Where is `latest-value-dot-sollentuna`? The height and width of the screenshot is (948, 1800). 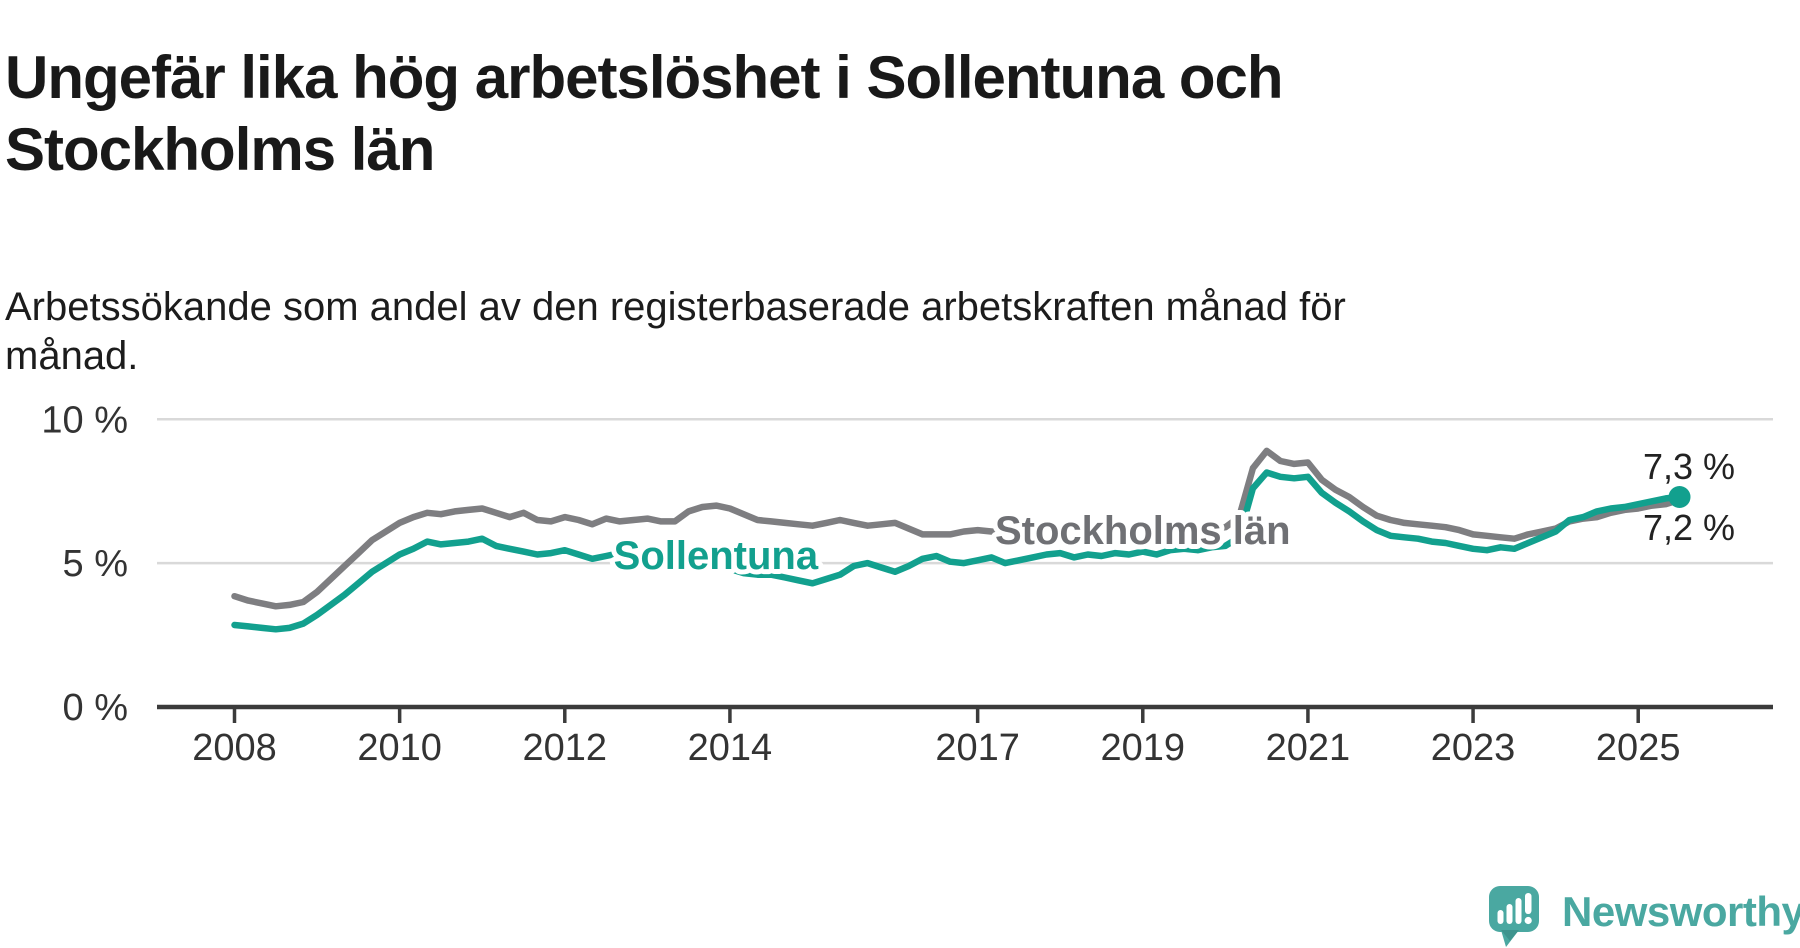 latest-value-dot-sollentuna is located at coordinates (1679, 496).